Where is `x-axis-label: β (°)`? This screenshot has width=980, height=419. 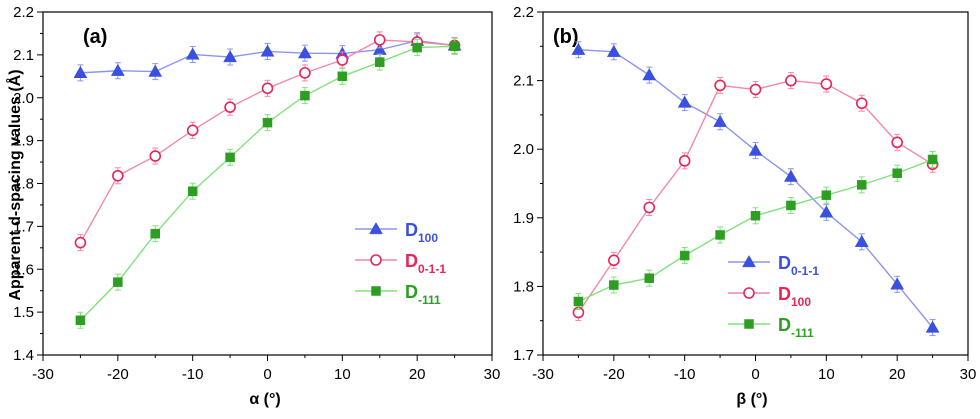
x-axis-label: β (°) is located at coordinates (751, 399).